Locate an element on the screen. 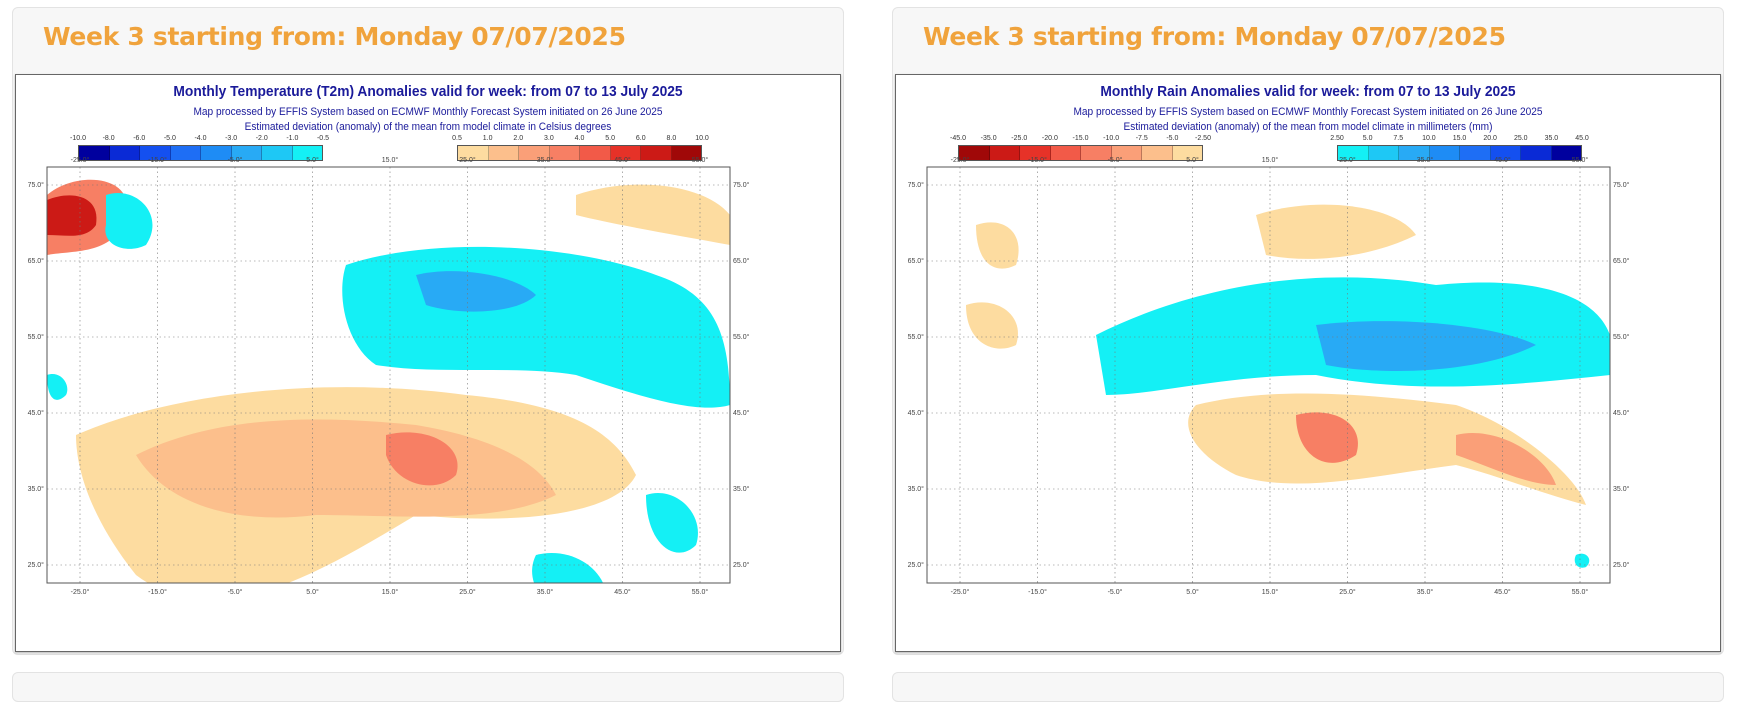 The width and height of the screenshot is (1743, 702). legend-tick: -1.0 is located at coordinates (292, 138).